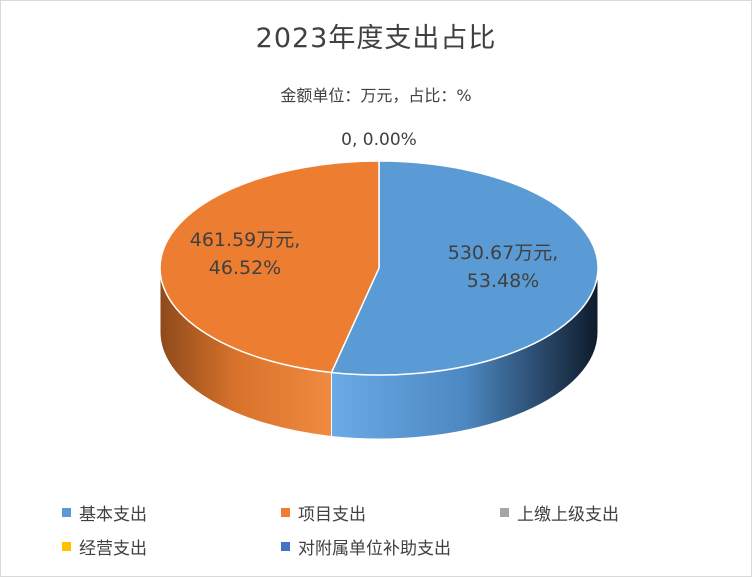  I want to click on chart-title: 2023年度支出占比, so click(376, 38).